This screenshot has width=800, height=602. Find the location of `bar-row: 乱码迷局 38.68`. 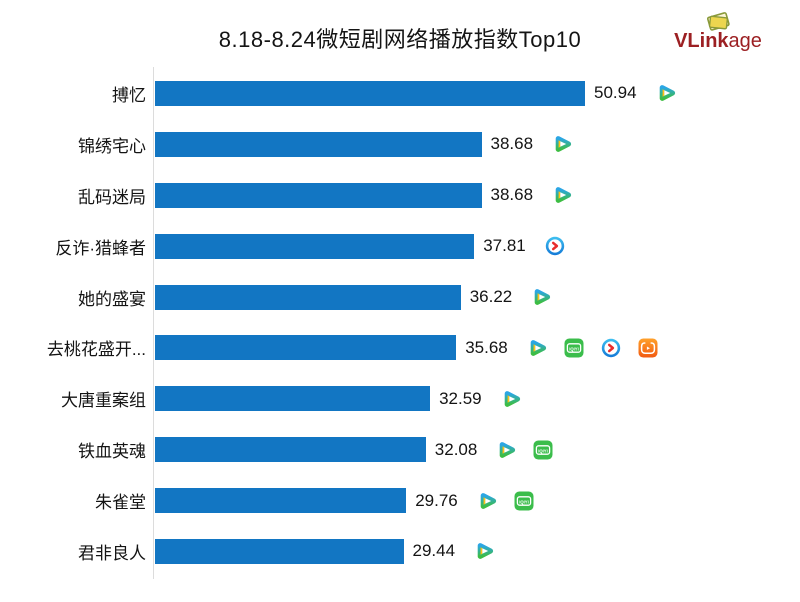

bar-row: 乱码迷局 38.68 is located at coordinates (400, 195).